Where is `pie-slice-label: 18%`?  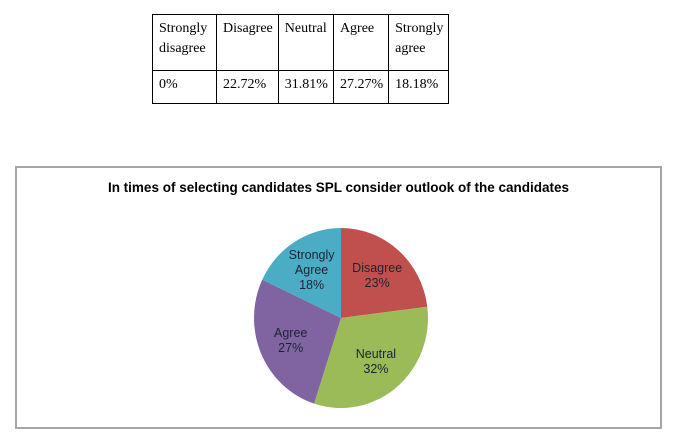
pie-slice-label: 18% is located at coordinates (311, 285).